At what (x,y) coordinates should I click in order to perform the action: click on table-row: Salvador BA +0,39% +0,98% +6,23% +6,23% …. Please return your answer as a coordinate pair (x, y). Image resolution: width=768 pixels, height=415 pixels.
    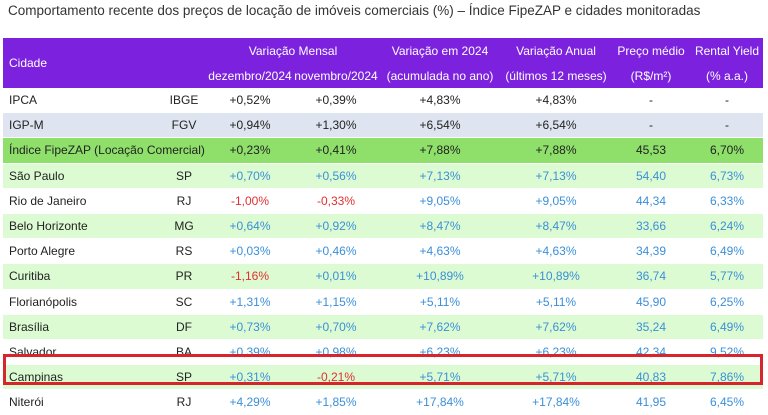
    Looking at the image, I should click on (383, 352).